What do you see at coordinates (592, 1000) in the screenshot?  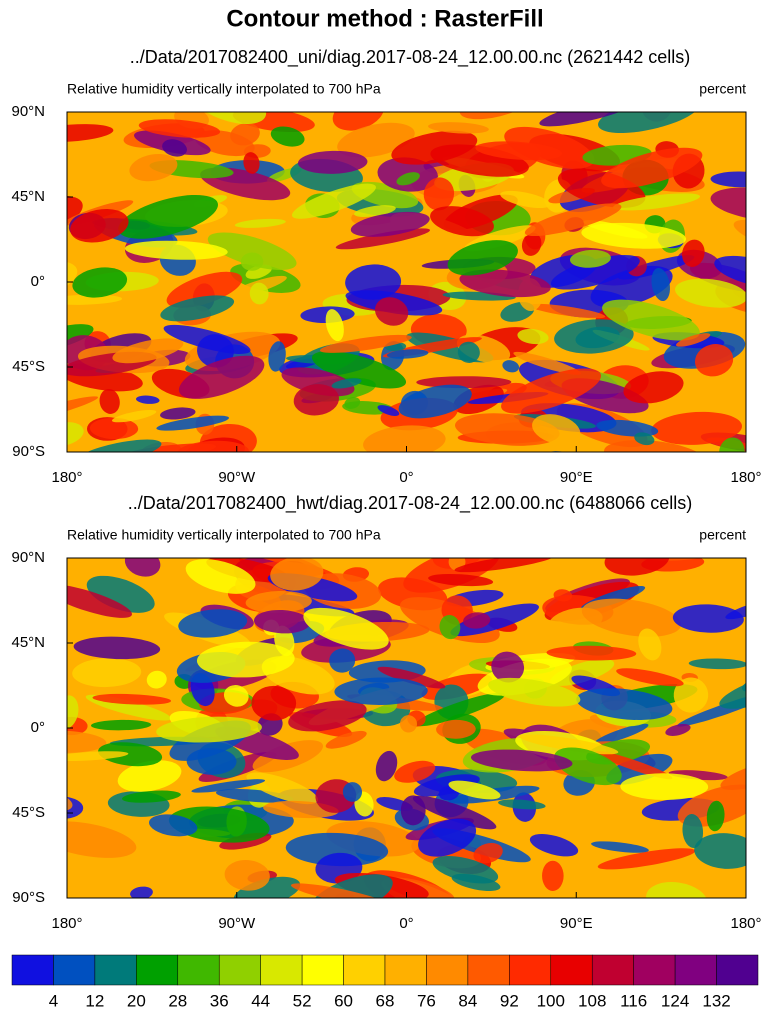 I see `colorbar-label: 108` at bounding box center [592, 1000].